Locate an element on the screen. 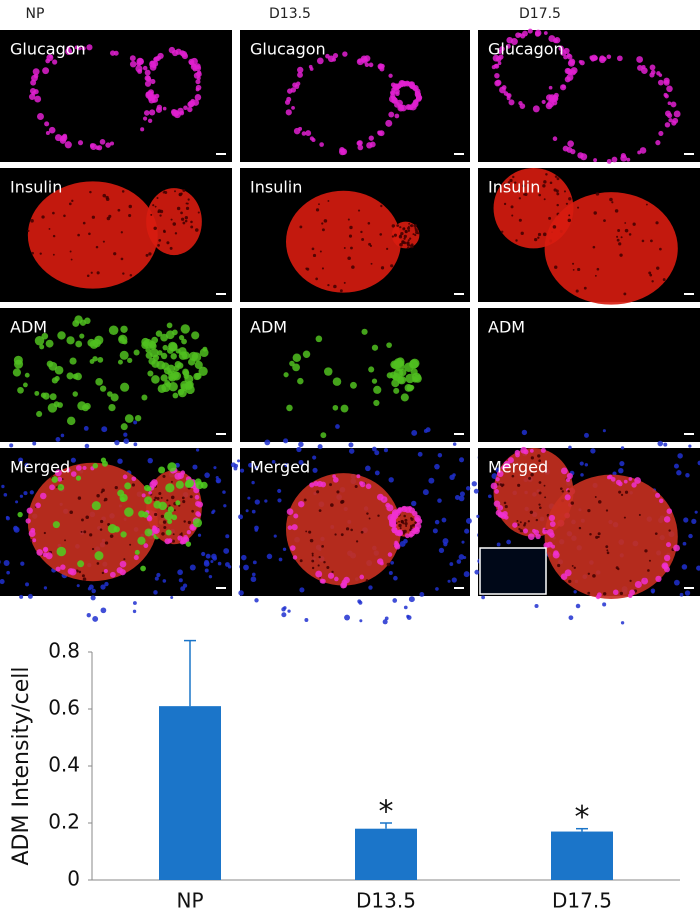 The image size is (700, 914). micrograph: Merged is located at coordinates (566, 527).